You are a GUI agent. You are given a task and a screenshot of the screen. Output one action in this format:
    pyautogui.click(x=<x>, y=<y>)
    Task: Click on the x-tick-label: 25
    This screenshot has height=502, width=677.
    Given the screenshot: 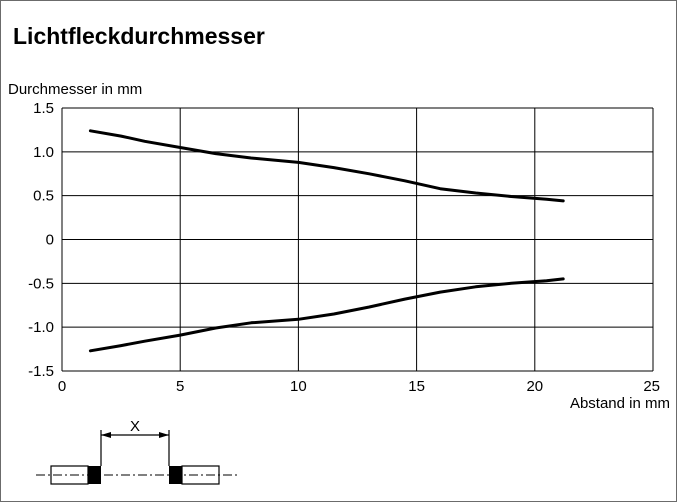 What is the action you would take?
    pyautogui.click(x=651, y=386)
    